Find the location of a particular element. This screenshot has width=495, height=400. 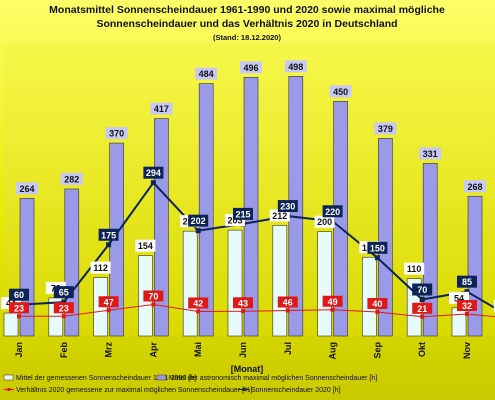

label-bg-mean-Dez is located at coordinates (494, 306).